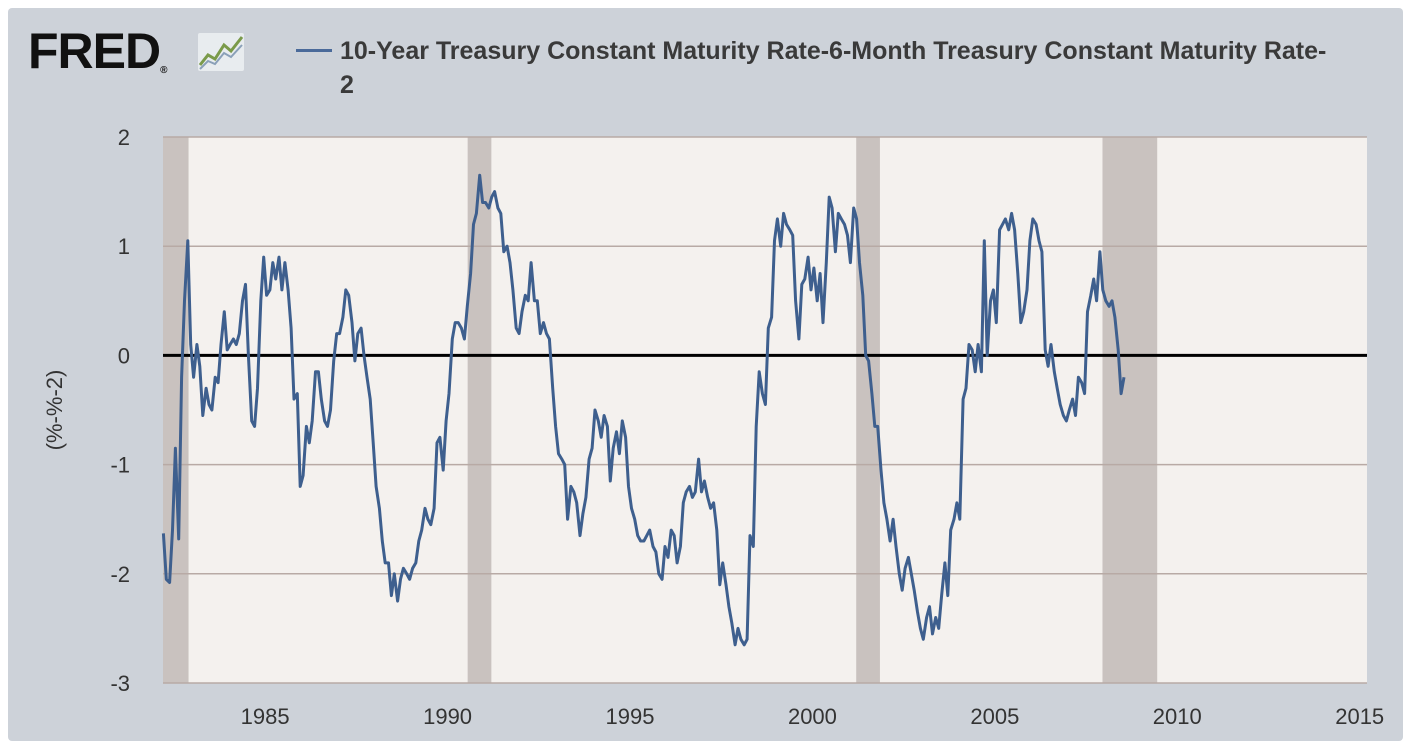 The height and width of the screenshot is (749, 1411). What do you see at coordinates (124, 246) in the screenshot?
I see `y-tick-label: 1` at bounding box center [124, 246].